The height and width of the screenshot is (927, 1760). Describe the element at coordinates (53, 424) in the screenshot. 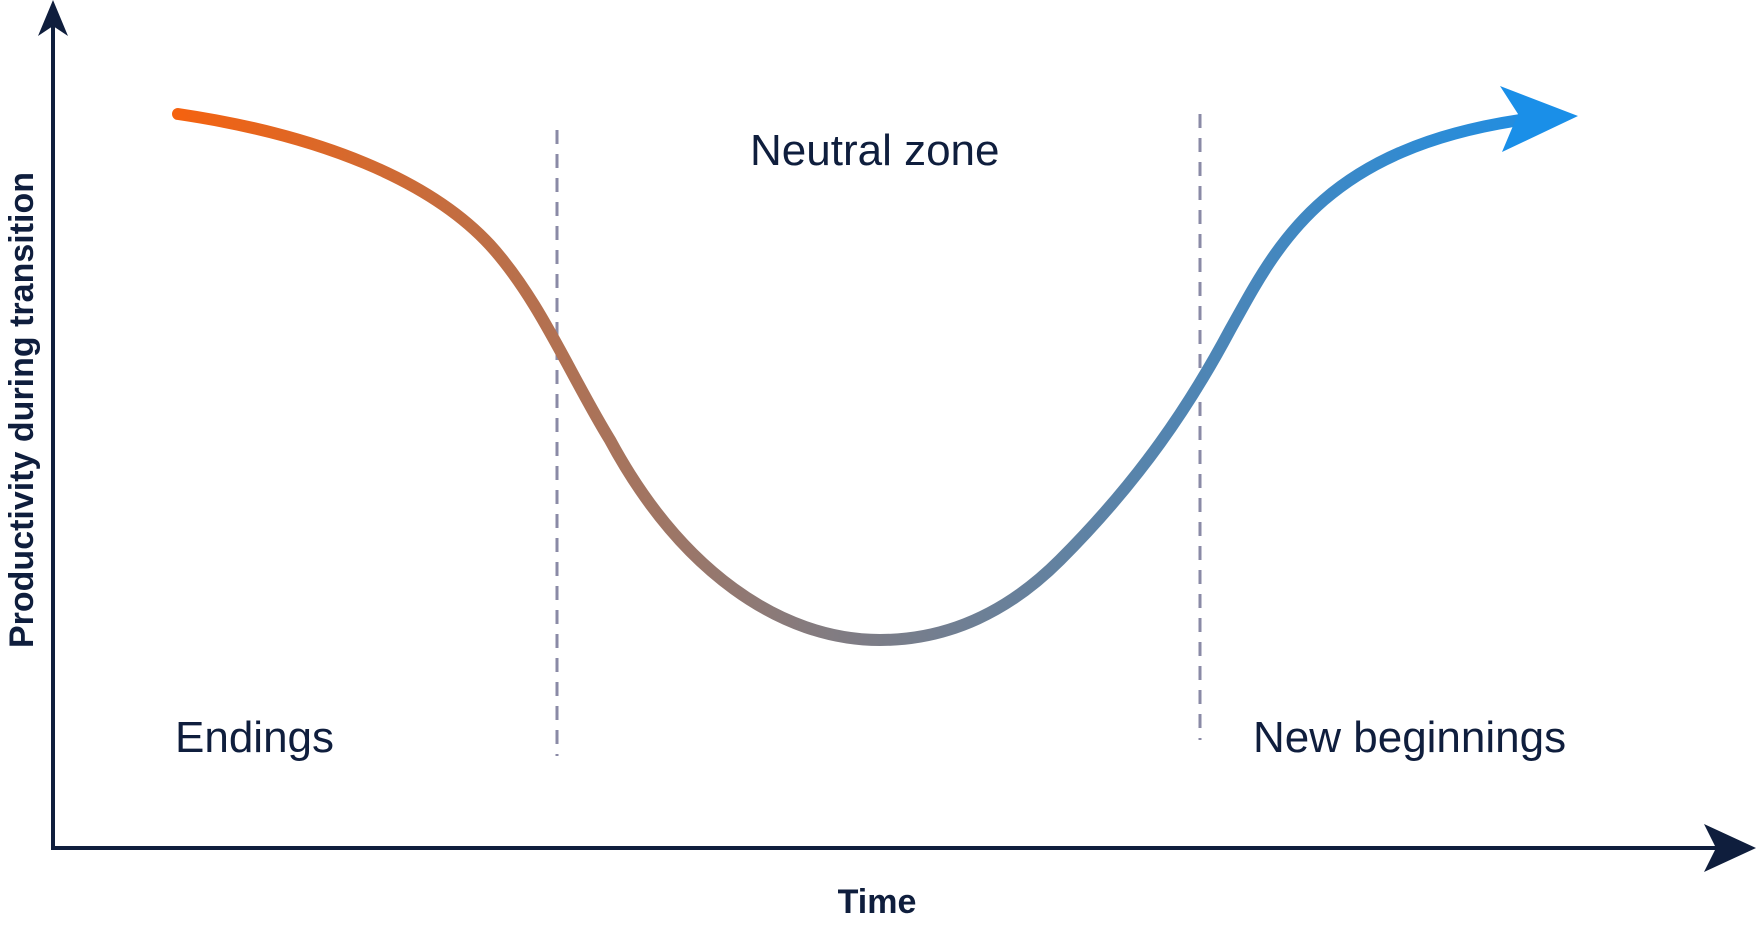

I see `y-axis` at that location.